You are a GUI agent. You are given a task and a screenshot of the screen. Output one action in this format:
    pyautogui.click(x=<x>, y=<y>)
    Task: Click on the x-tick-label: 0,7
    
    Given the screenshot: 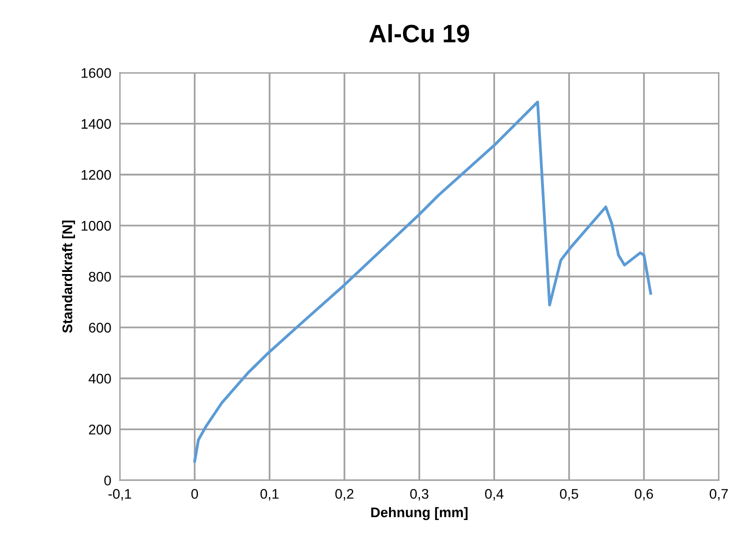 What is the action you would take?
    pyautogui.click(x=719, y=494)
    